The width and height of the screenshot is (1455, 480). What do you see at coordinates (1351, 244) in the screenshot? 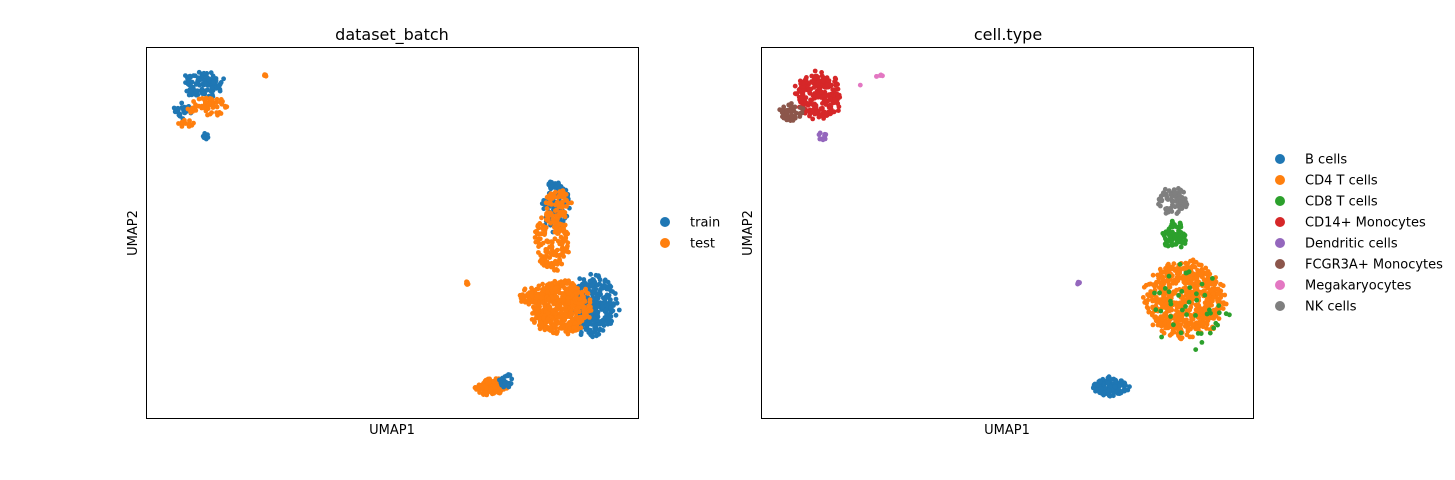
I see `legend-label: Dendritic cells` at bounding box center [1351, 244].